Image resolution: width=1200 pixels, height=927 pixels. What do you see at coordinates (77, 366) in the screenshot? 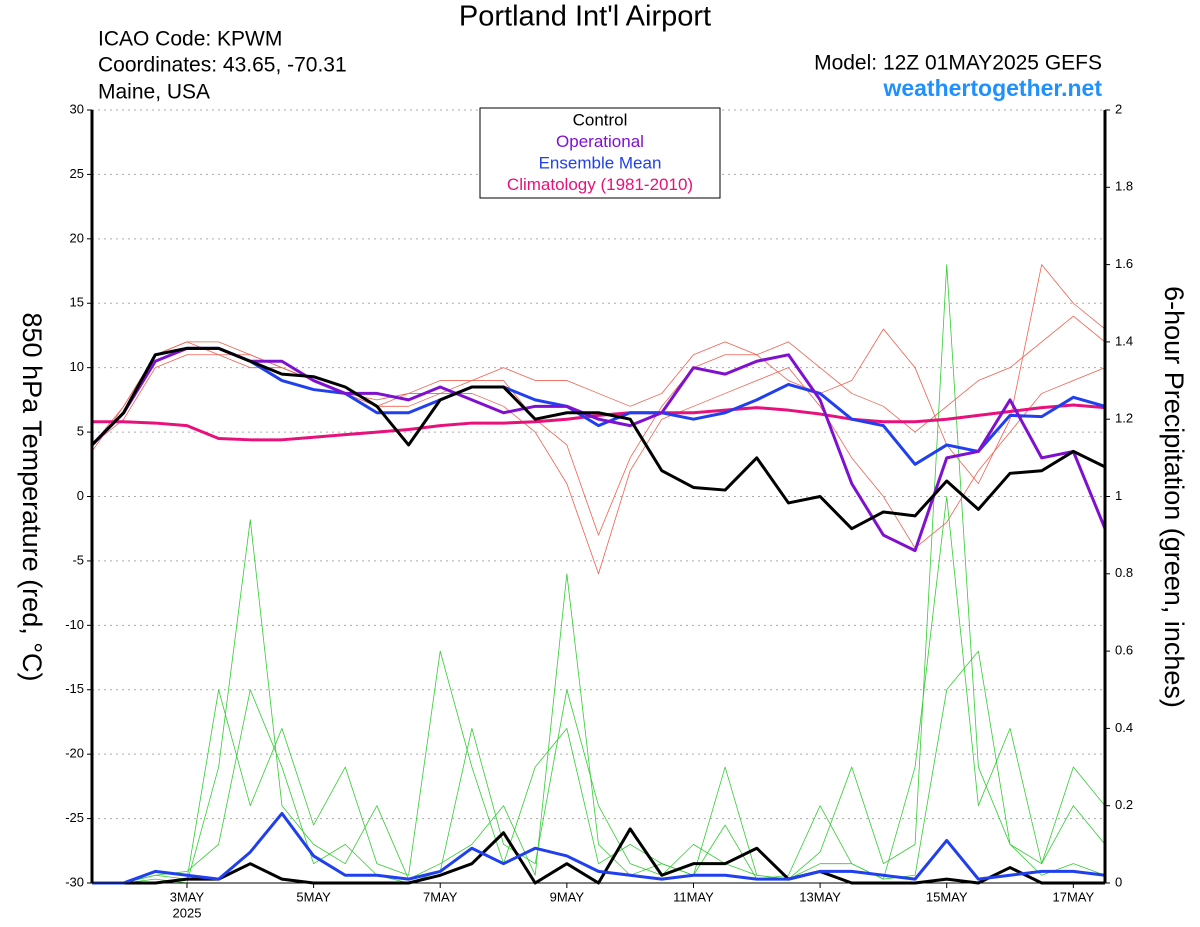
I see `y-tick-label: 10` at bounding box center [77, 366].